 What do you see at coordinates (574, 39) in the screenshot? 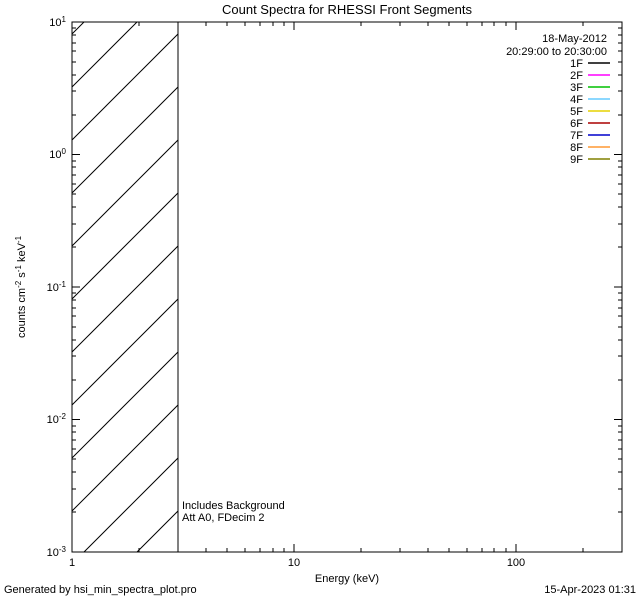
I see `legend-date: 18-May-2012` at bounding box center [574, 39].